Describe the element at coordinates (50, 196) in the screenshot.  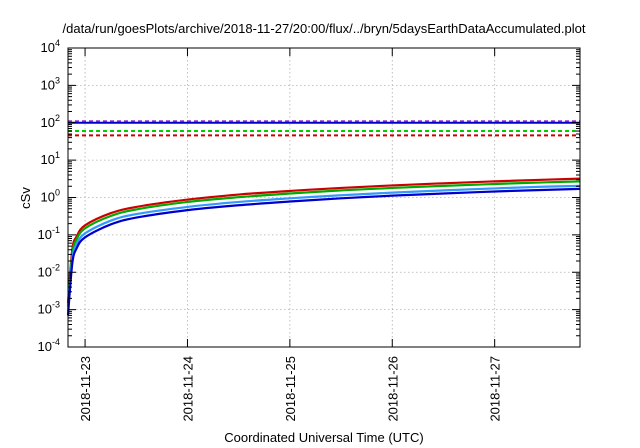
I see `y-tick-label: 10⁰` at that location.